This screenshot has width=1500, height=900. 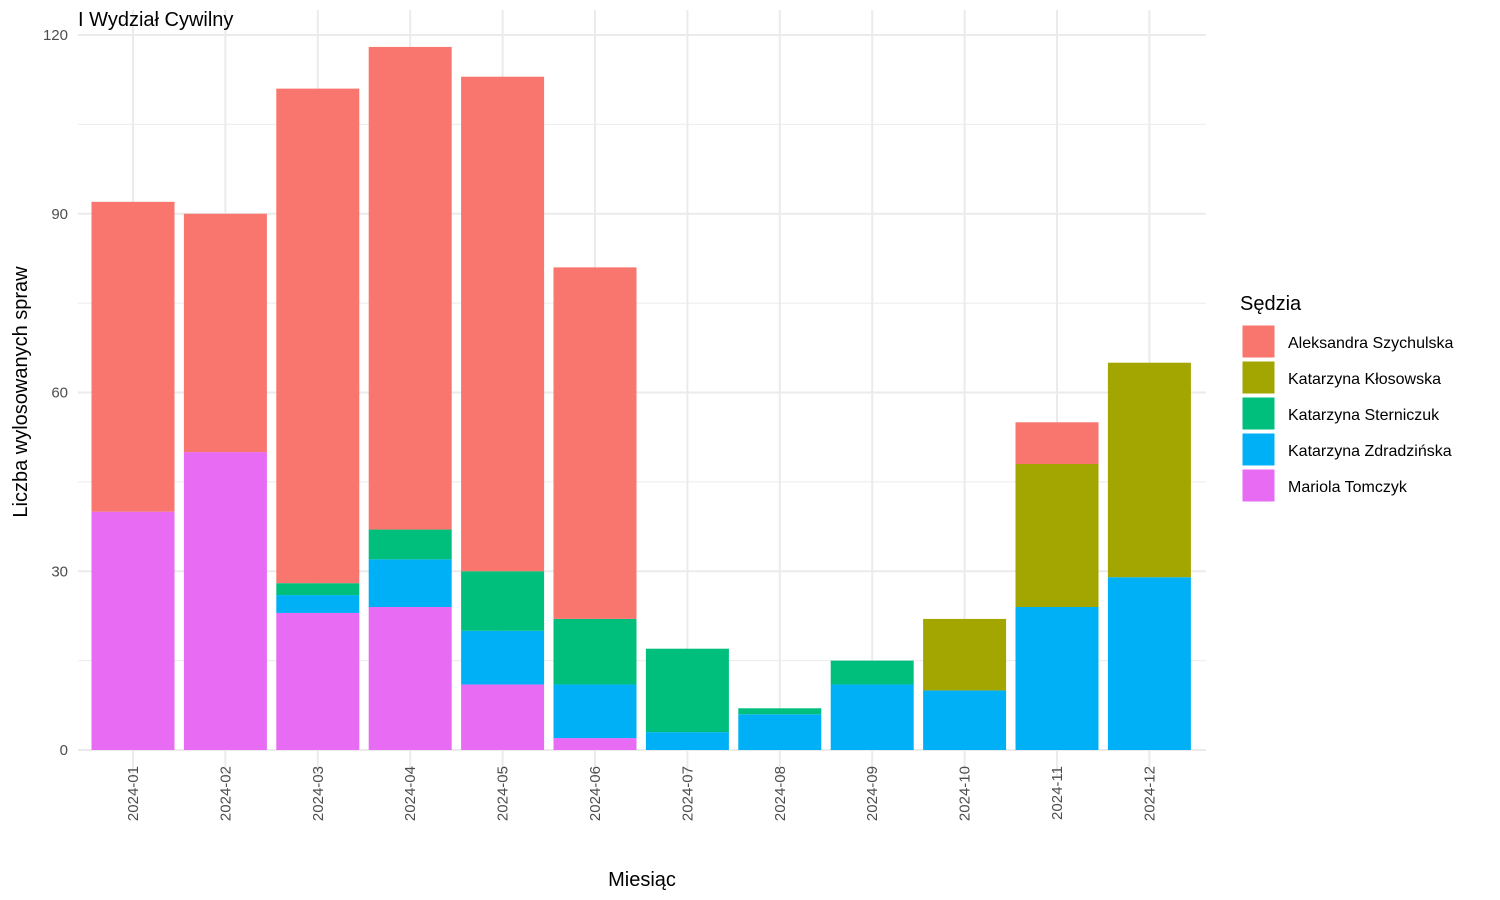 What do you see at coordinates (55, 35) in the screenshot?
I see `y-tick-label: 120` at bounding box center [55, 35].